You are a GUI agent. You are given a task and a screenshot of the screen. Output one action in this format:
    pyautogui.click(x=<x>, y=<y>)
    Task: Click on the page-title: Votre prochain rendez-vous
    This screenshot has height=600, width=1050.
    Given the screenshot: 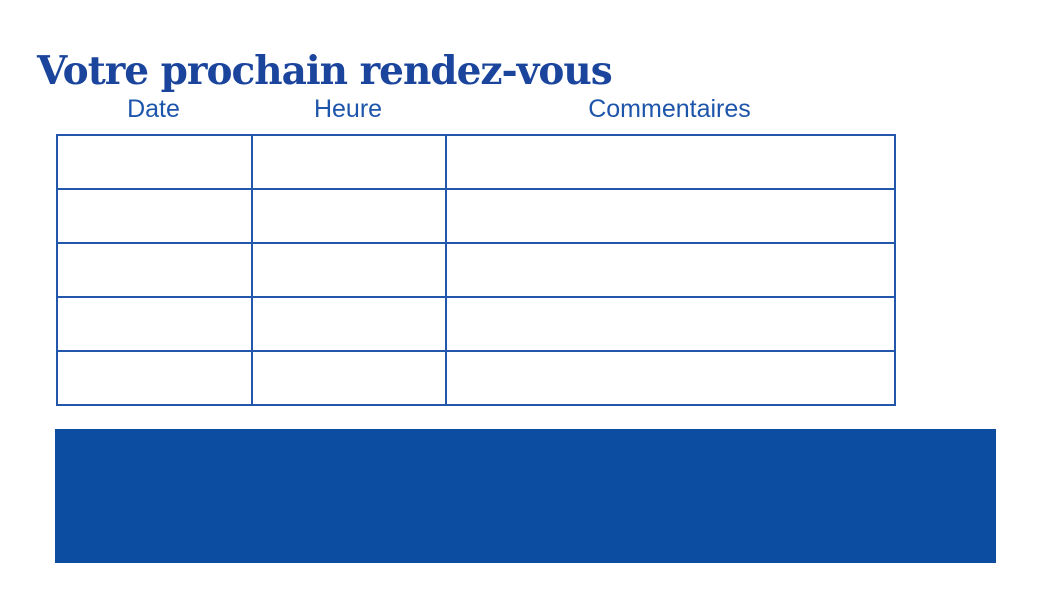 What is the action you would take?
    pyautogui.click(x=325, y=71)
    